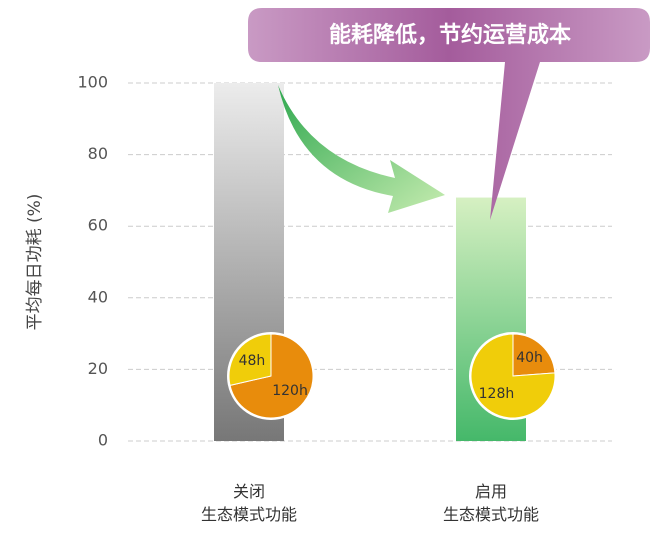 Image resolution: width=663 pixels, height=552 pixels. I want to click on pie-label: 128h, so click(497, 394).